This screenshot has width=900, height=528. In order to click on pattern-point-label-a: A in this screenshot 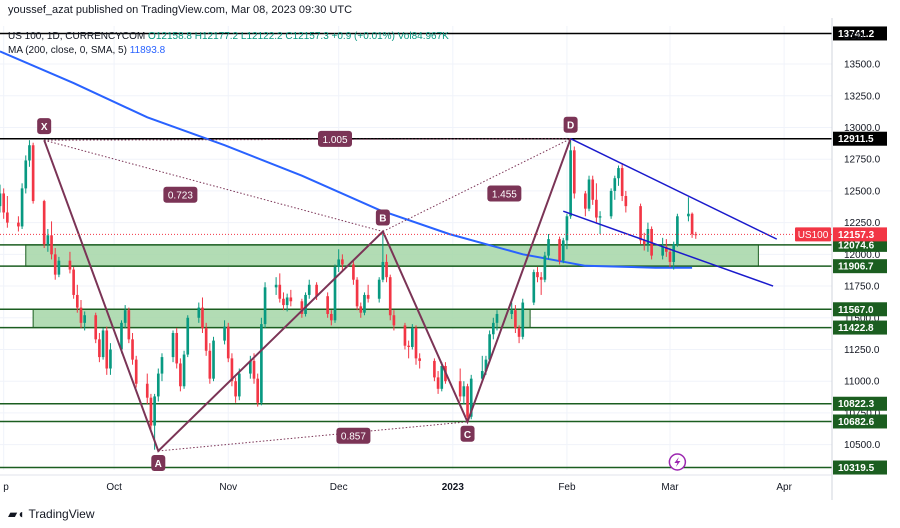, I will do `click(158, 464)`.